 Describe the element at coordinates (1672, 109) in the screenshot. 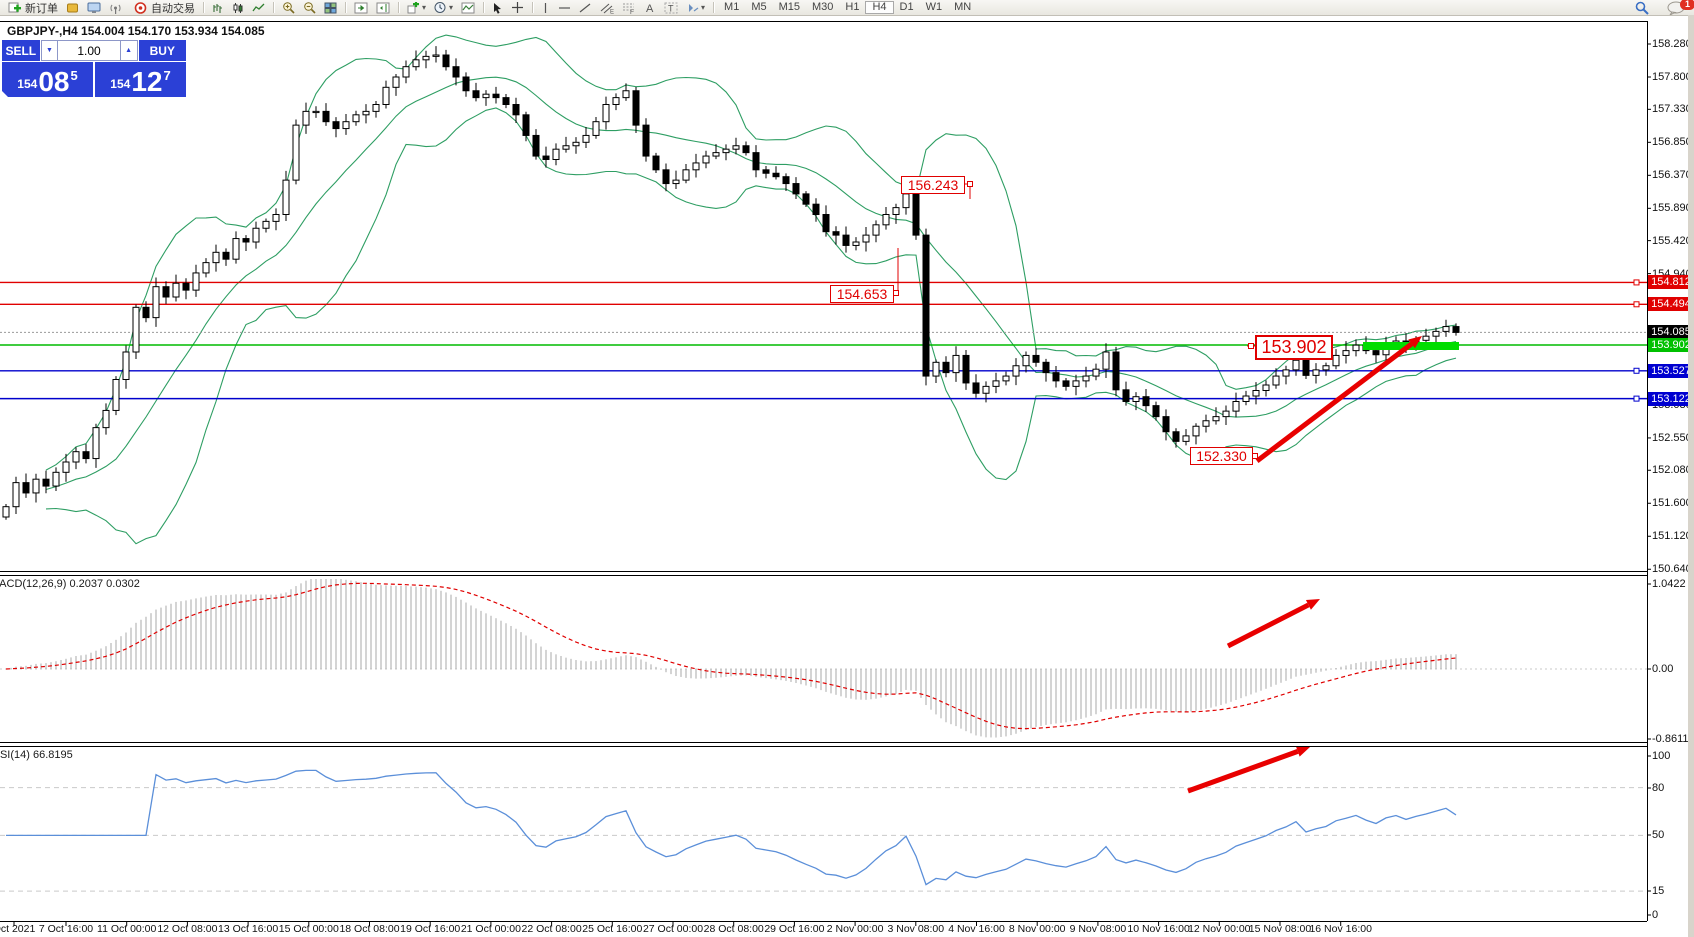

I see `price-tick-157.330: 157.330` at that location.